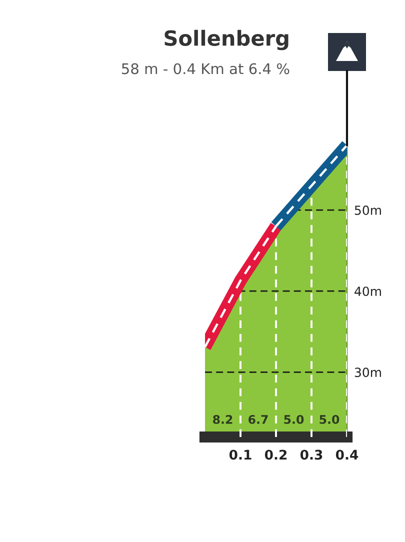 This screenshot has width=405, height=542. What do you see at coordinates (367, 373) in the screenshot?
I see `y-tick-label: 30m` at bounding box center [367, 373].